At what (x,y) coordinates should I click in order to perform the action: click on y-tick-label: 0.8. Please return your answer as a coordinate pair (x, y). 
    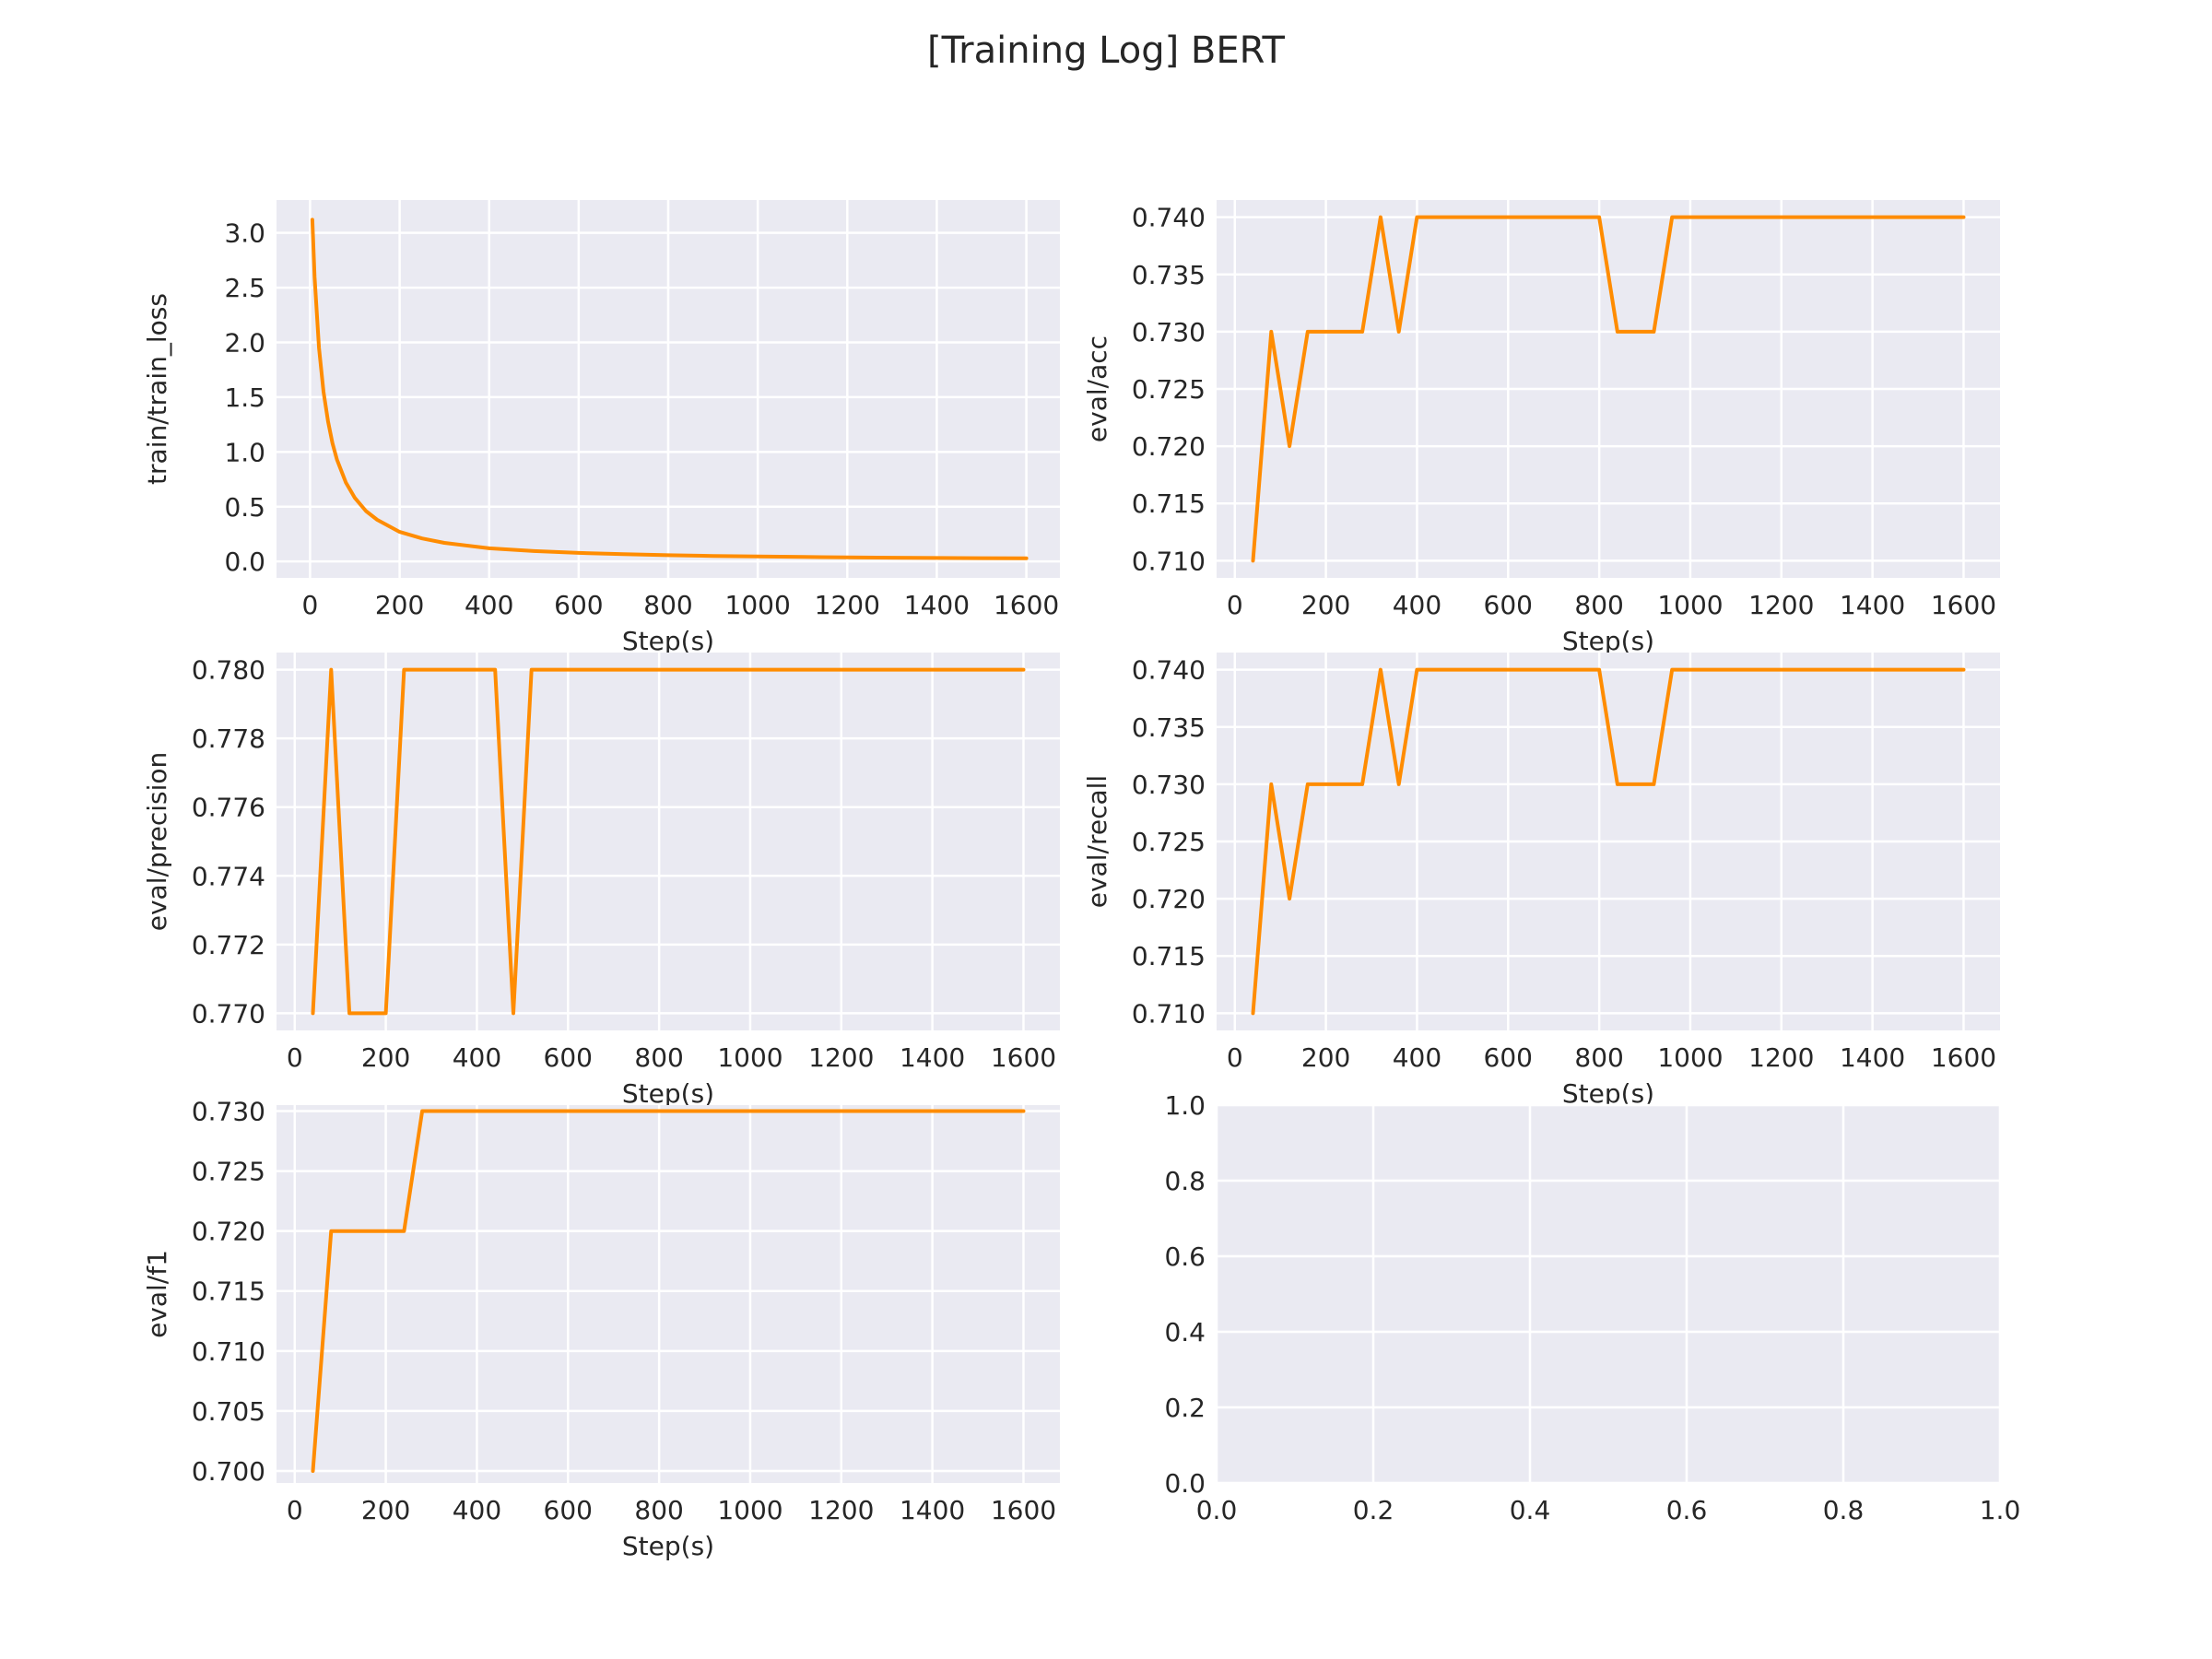
    Looking at the image, I should click on (1185, 1181).